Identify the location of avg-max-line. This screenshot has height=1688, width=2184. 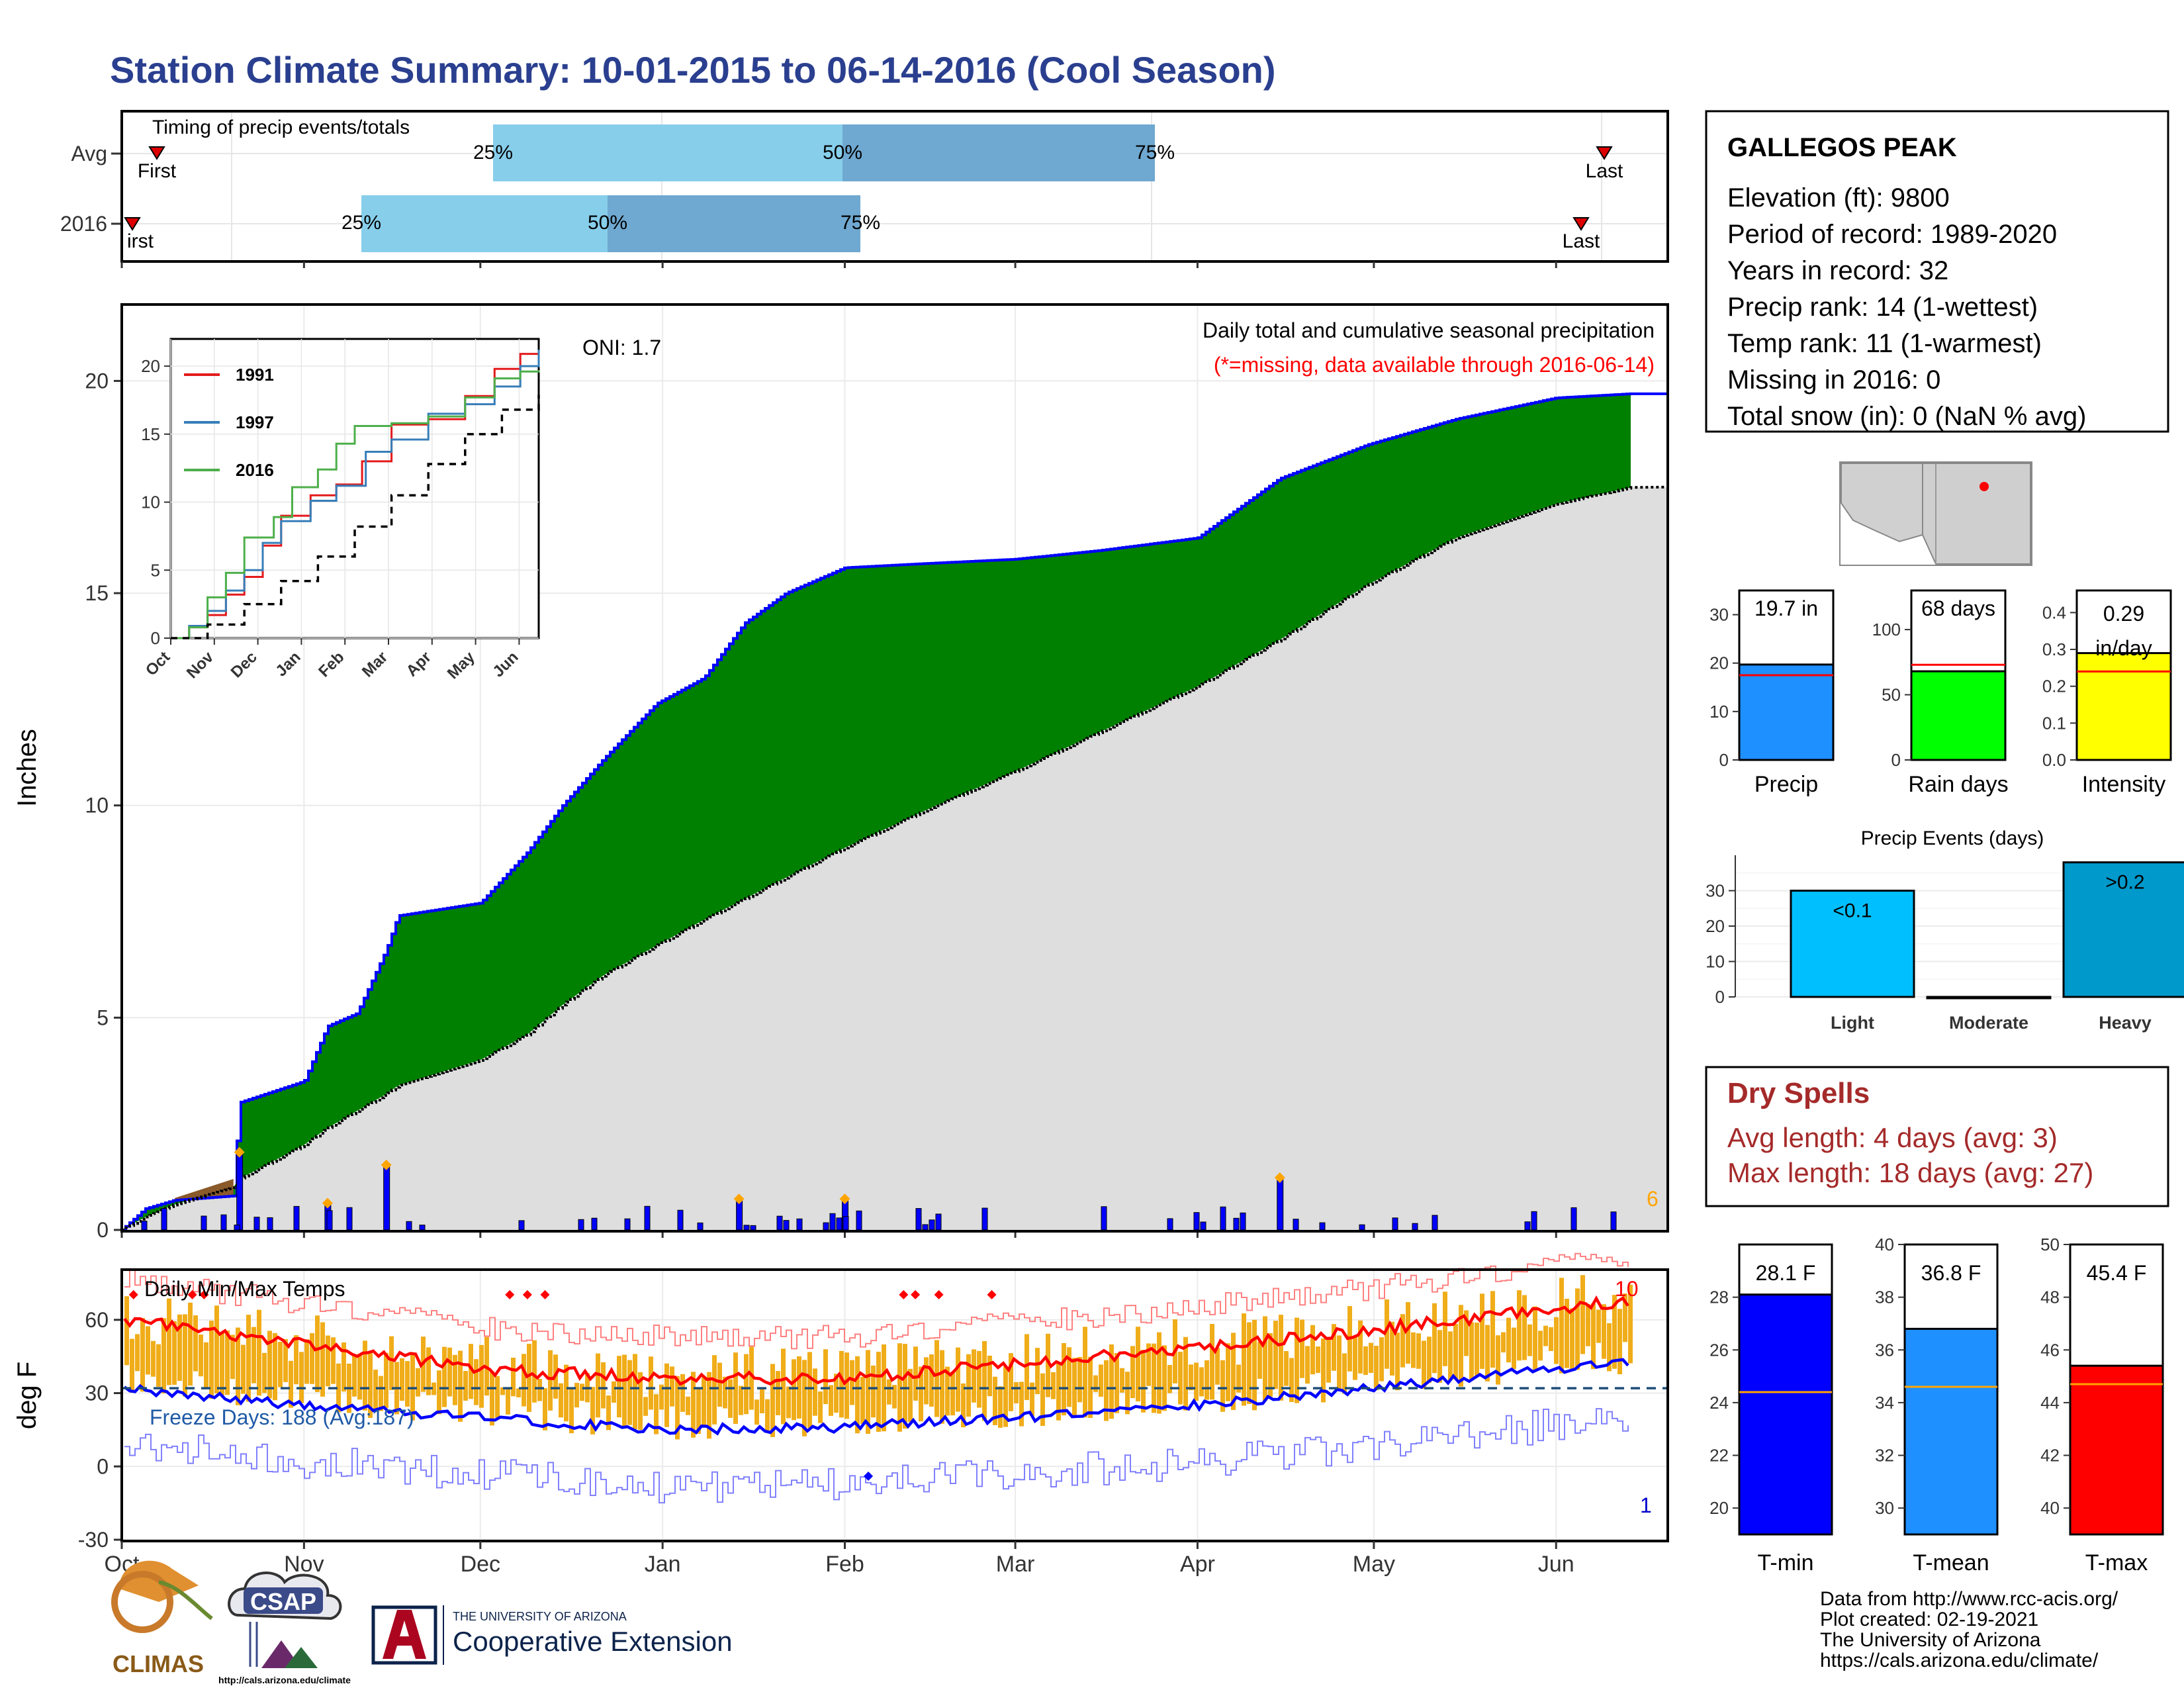
(876, 1340).